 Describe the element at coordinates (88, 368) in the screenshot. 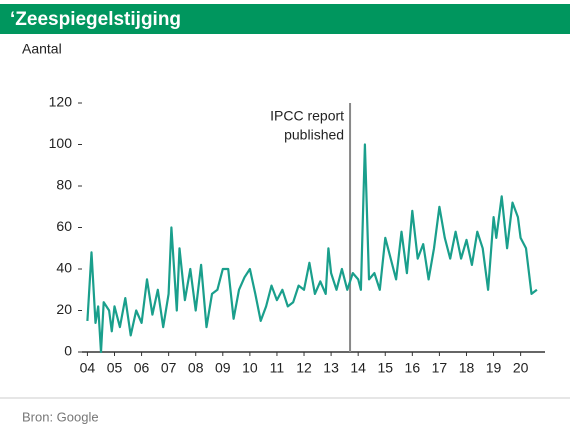

I see `x-tick-label: 04` at that location.